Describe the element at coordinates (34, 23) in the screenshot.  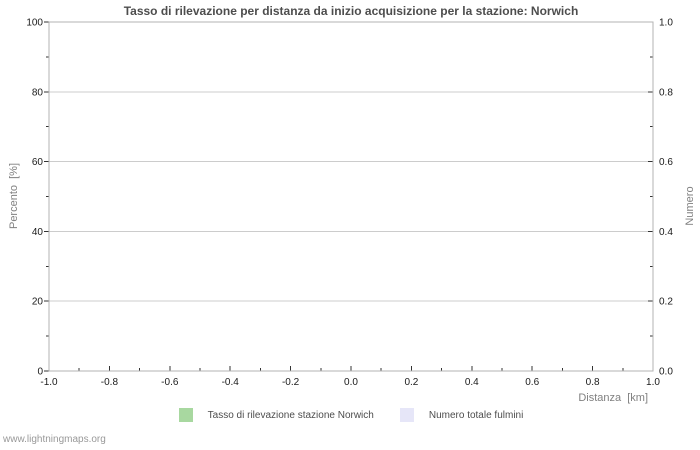
I see `y-left-tick-label: 100` at that location.